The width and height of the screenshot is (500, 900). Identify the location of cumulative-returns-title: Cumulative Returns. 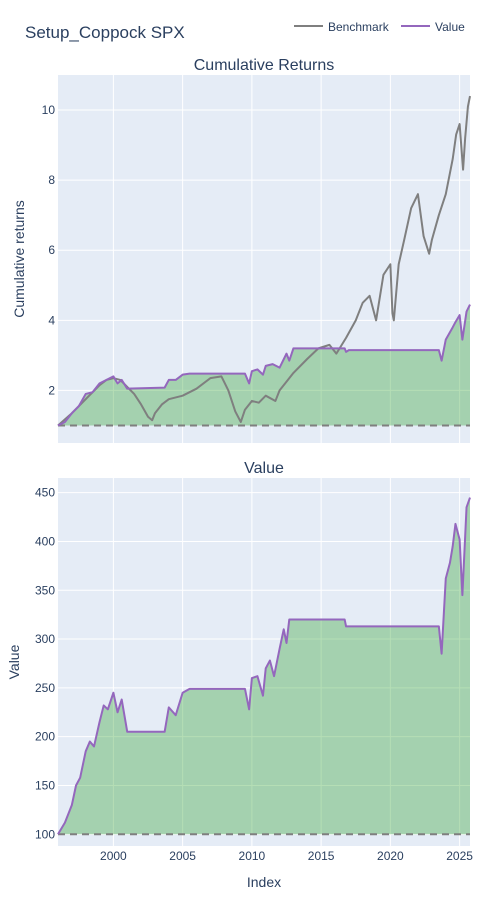
(264, 65).